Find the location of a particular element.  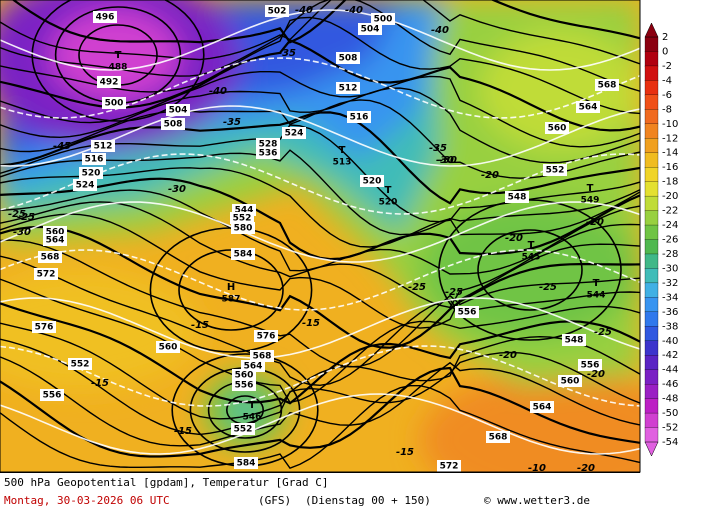

colorbar-label: -48 is located at coordinates (670, 399).